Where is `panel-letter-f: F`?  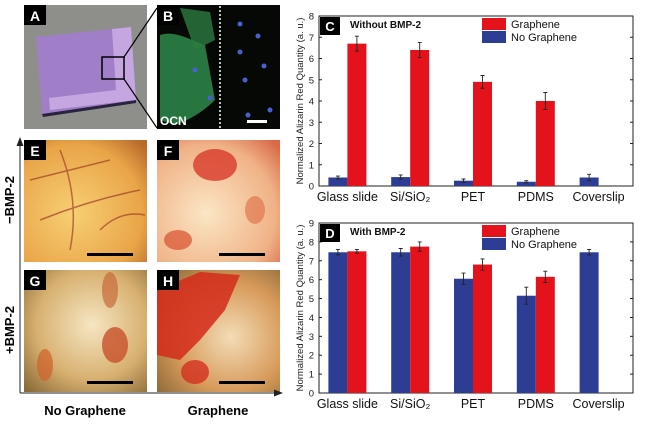
panel-letter-f: F is located at coordinates (168, 151).